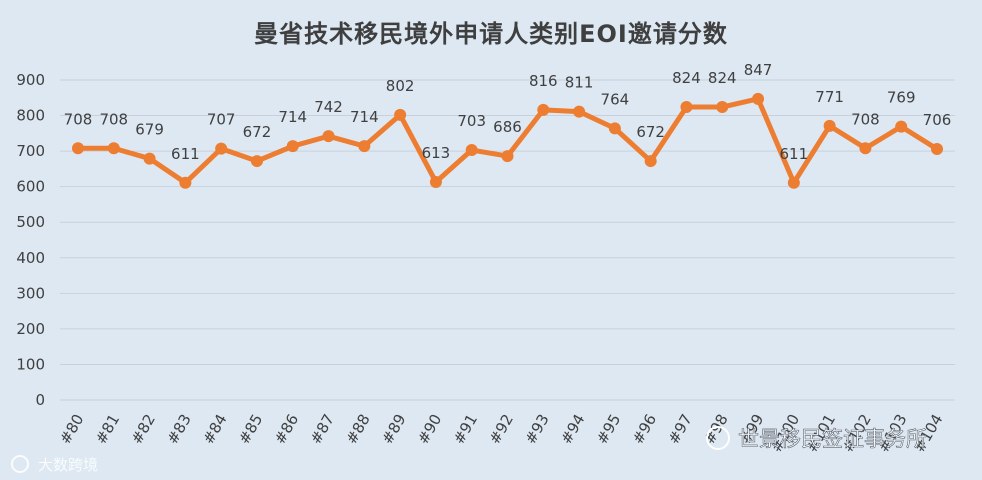 The height and width of the screenshot is (480, 982). I want to click on x-tick-label: #94, so click(572, 429).